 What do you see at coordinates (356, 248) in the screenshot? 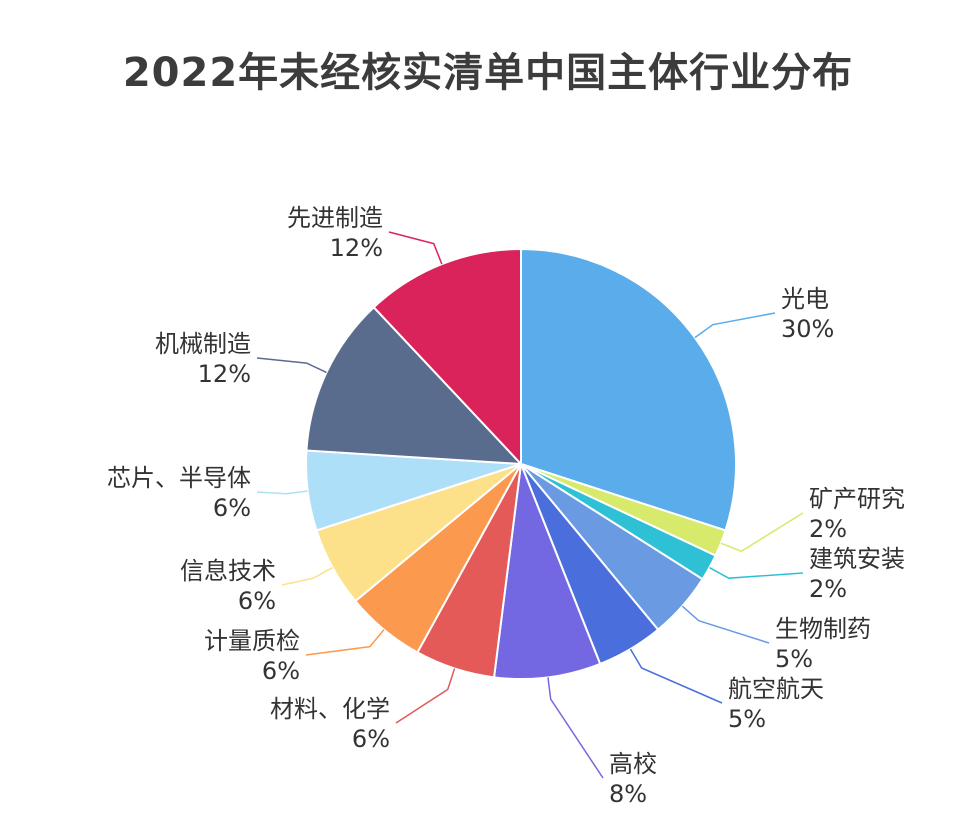
I see `slice-percent-11: 12%` at bounding box center [356, 248].